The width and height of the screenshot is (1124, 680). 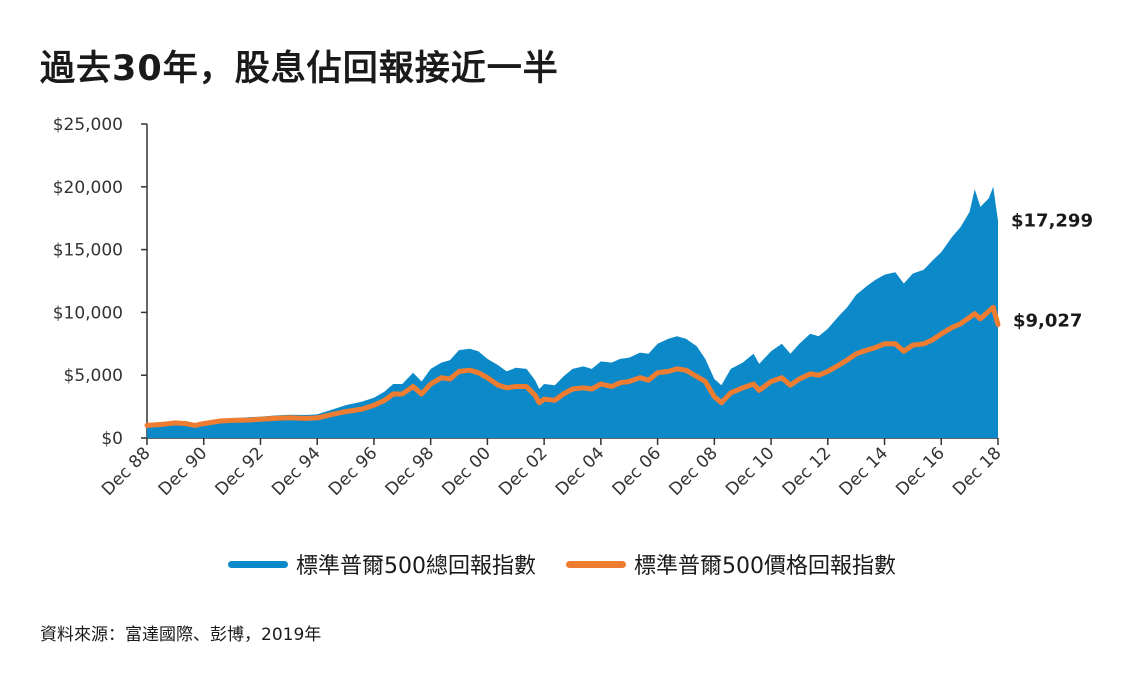 What do you see at coordinates (693, 471) in the screenshot?
I see `x-tick-label: Dec 08` at bounding box center [693, 471].